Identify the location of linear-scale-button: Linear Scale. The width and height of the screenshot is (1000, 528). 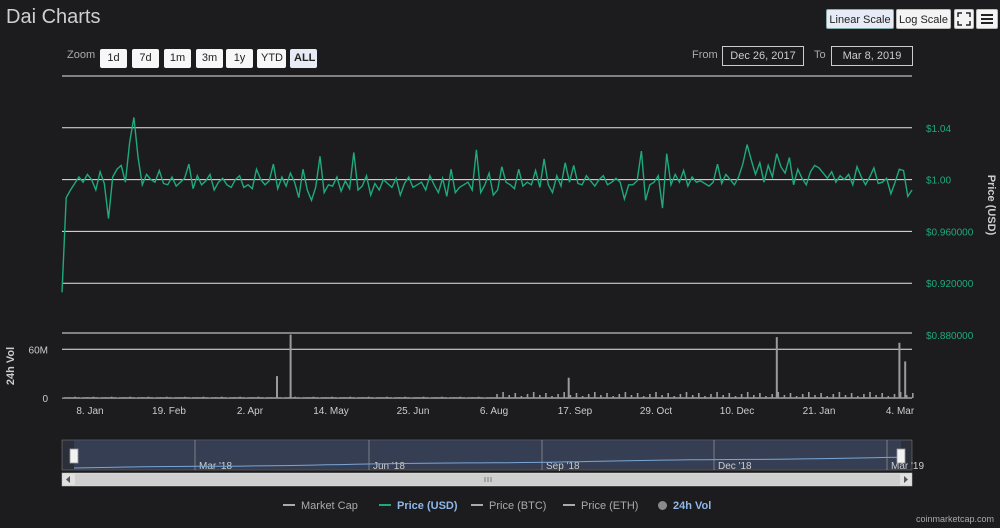
(860, 19).